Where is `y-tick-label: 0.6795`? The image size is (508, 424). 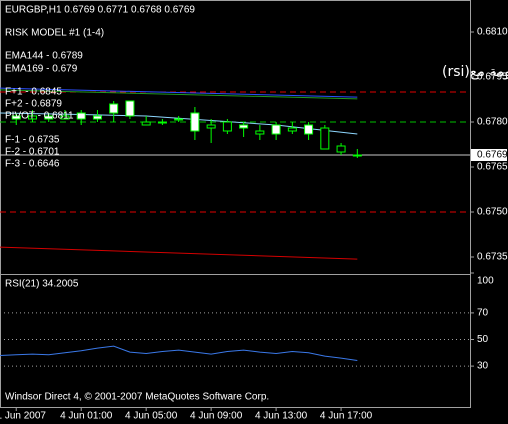 y-tick-label: 0.6795 is located at coordinates (492, 77).